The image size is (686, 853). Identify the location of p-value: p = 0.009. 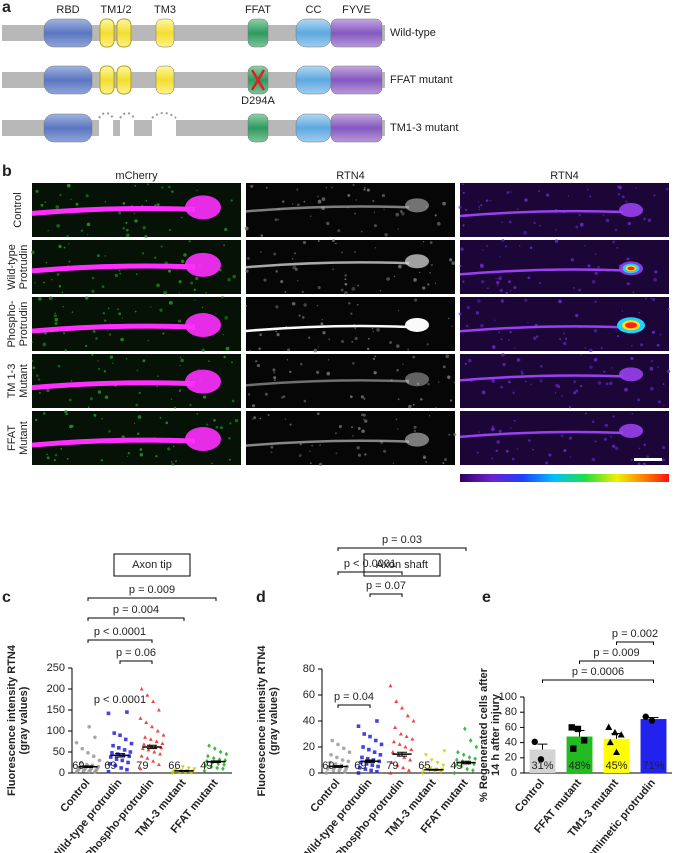
(152, 590).